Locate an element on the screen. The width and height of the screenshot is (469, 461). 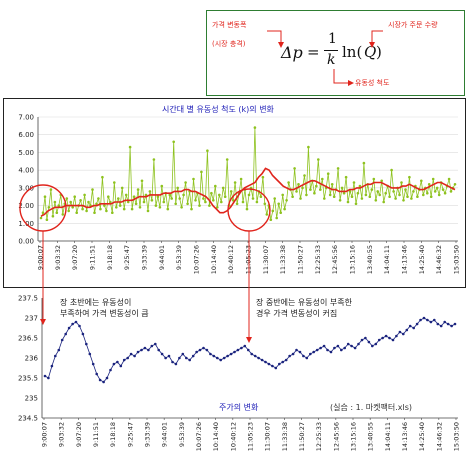
formula-close-paren: ) is located at coordinates (379, 52).